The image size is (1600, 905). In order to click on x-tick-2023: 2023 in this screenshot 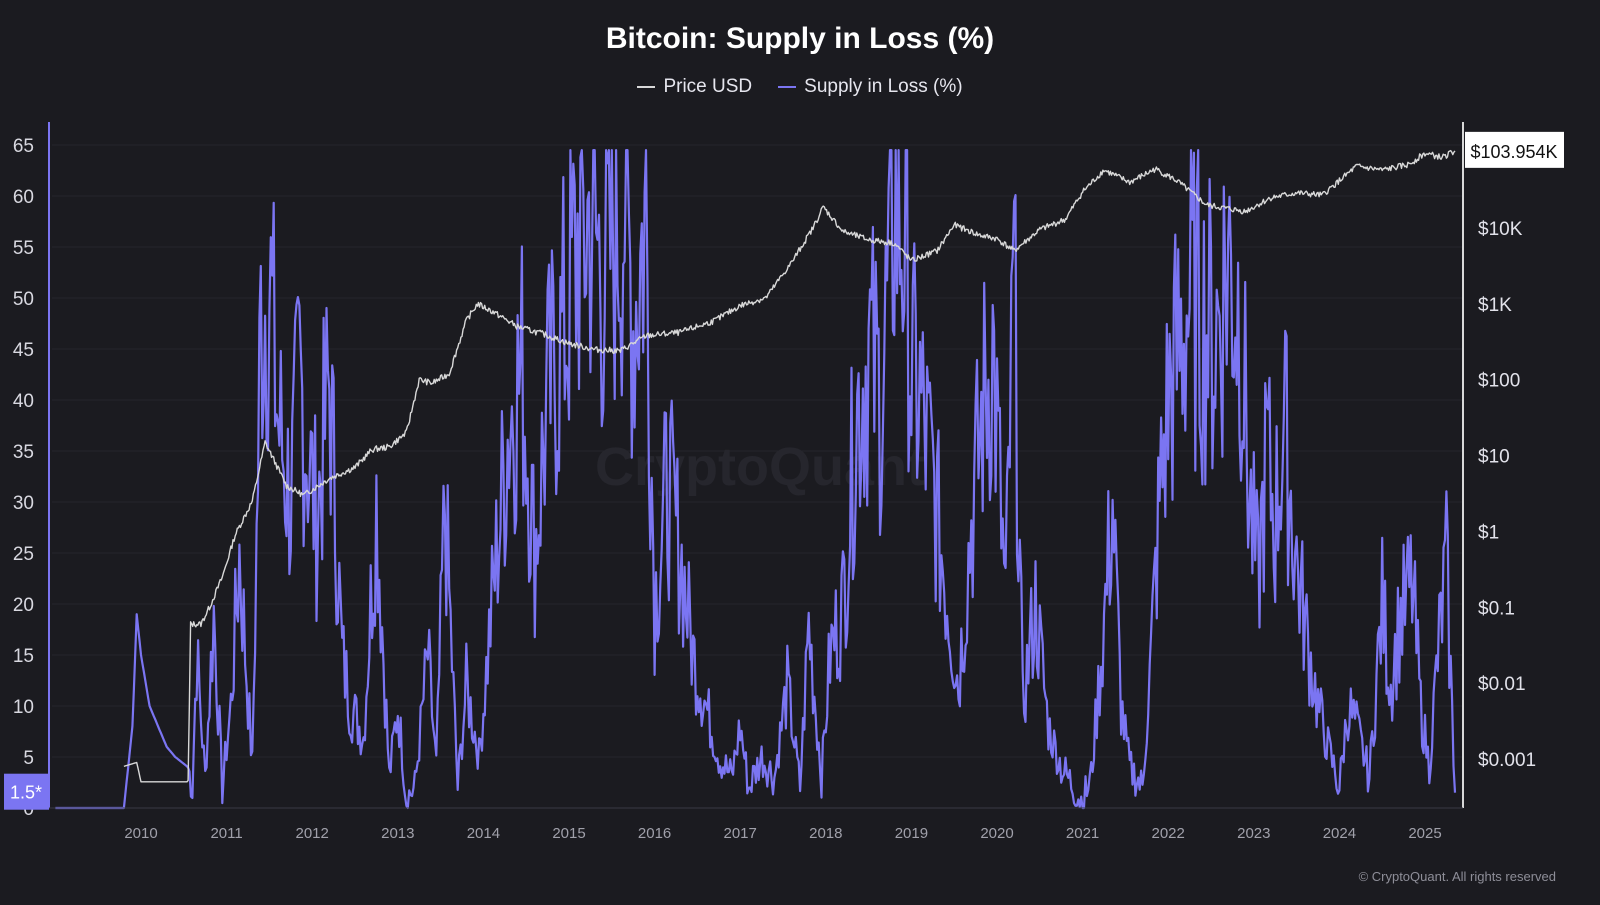, I will do `click(1253, 833)`.